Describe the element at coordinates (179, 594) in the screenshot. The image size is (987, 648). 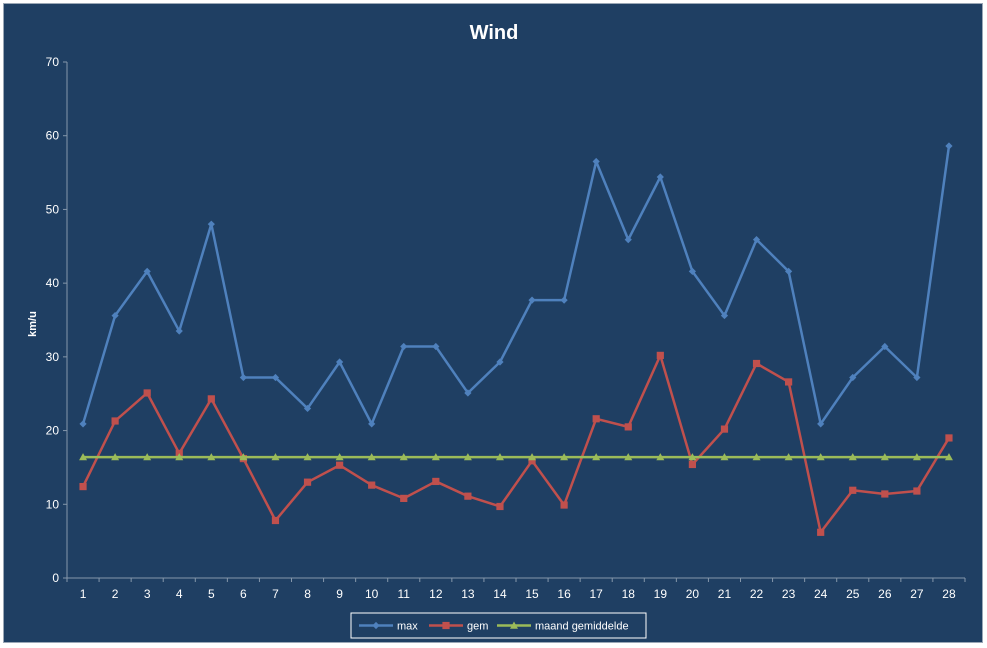
I see `x-tick-label: 4` at that location.